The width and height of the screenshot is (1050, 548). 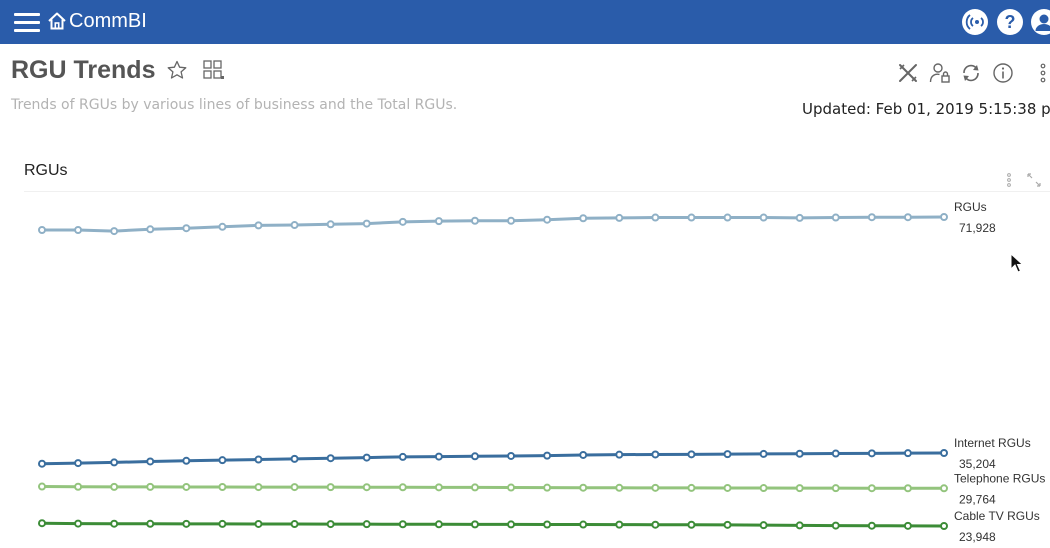 What do you see at coordinates (1009, 180) in the screenshot?
I see `panel-more-icon` at bounding box center [1009, 180].